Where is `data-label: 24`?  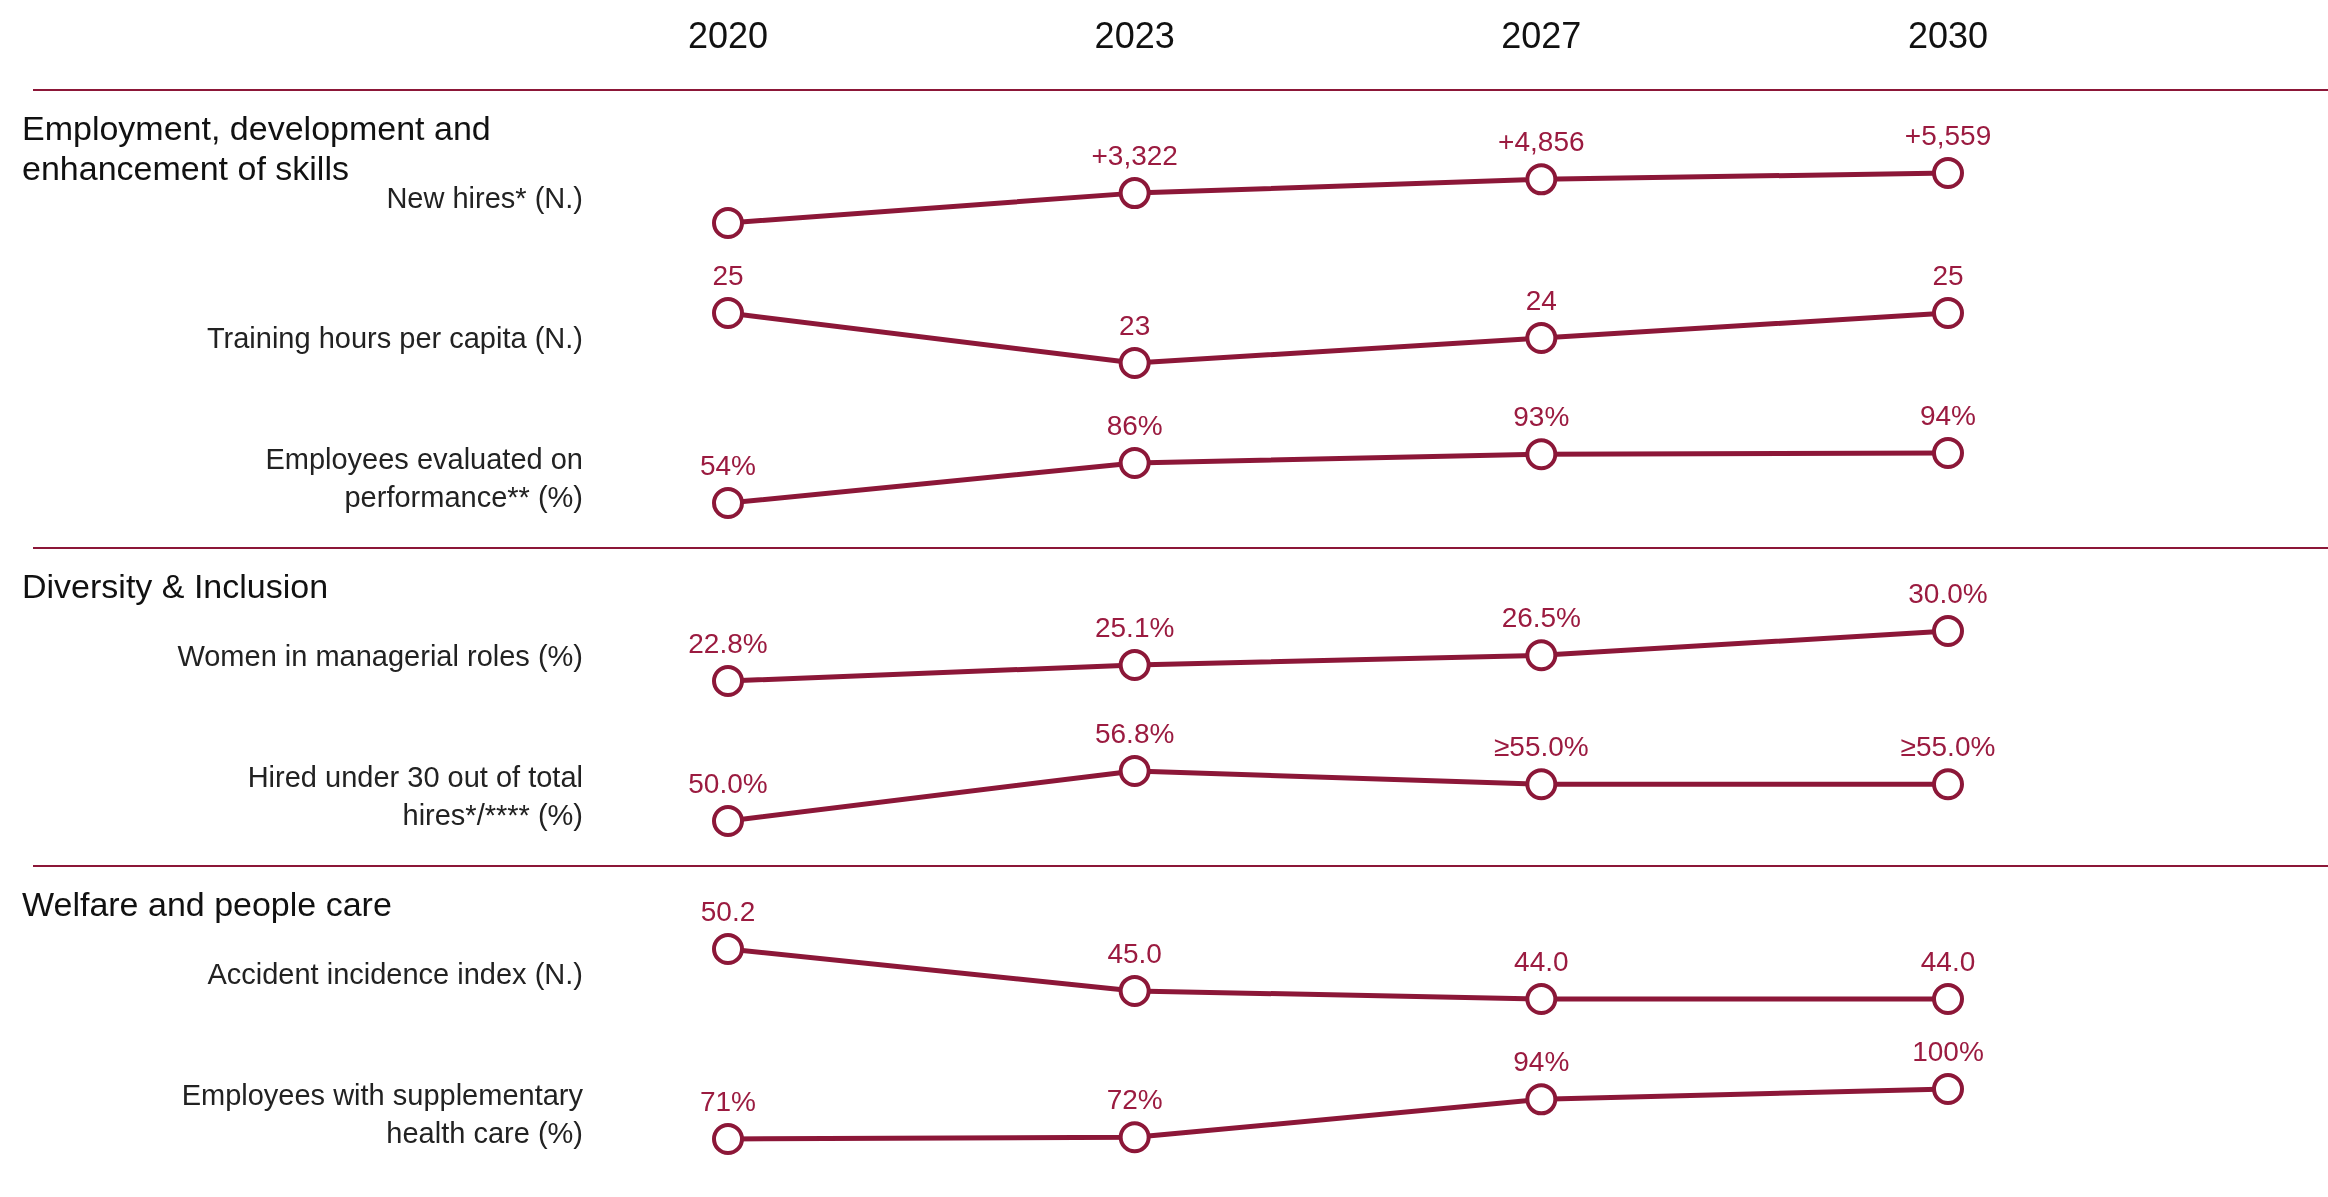 data-label: 24 is located at coordinates (1541, 300).